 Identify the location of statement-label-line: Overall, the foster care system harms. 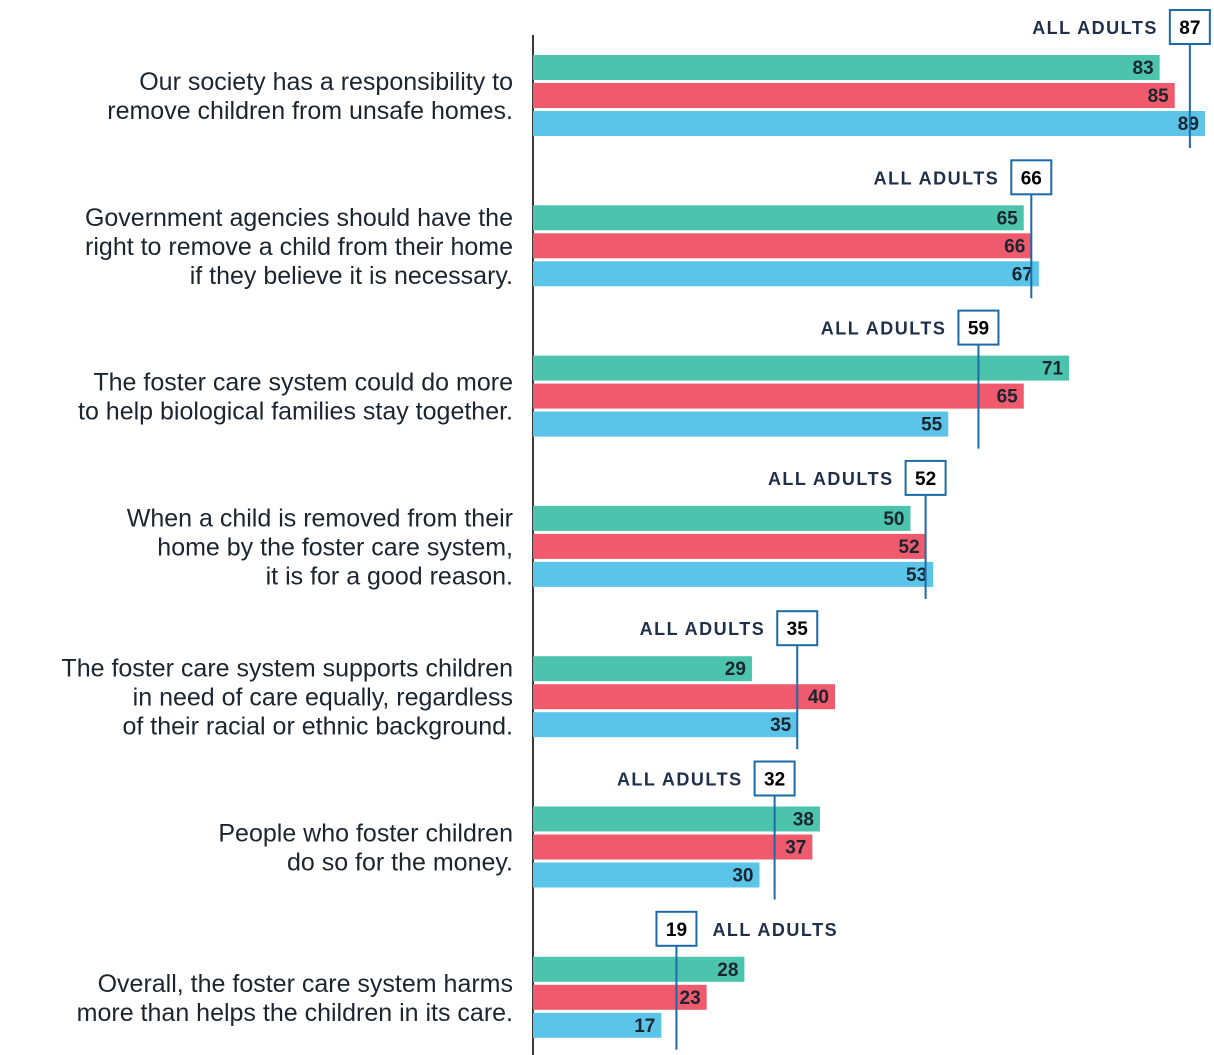
(305, 984).